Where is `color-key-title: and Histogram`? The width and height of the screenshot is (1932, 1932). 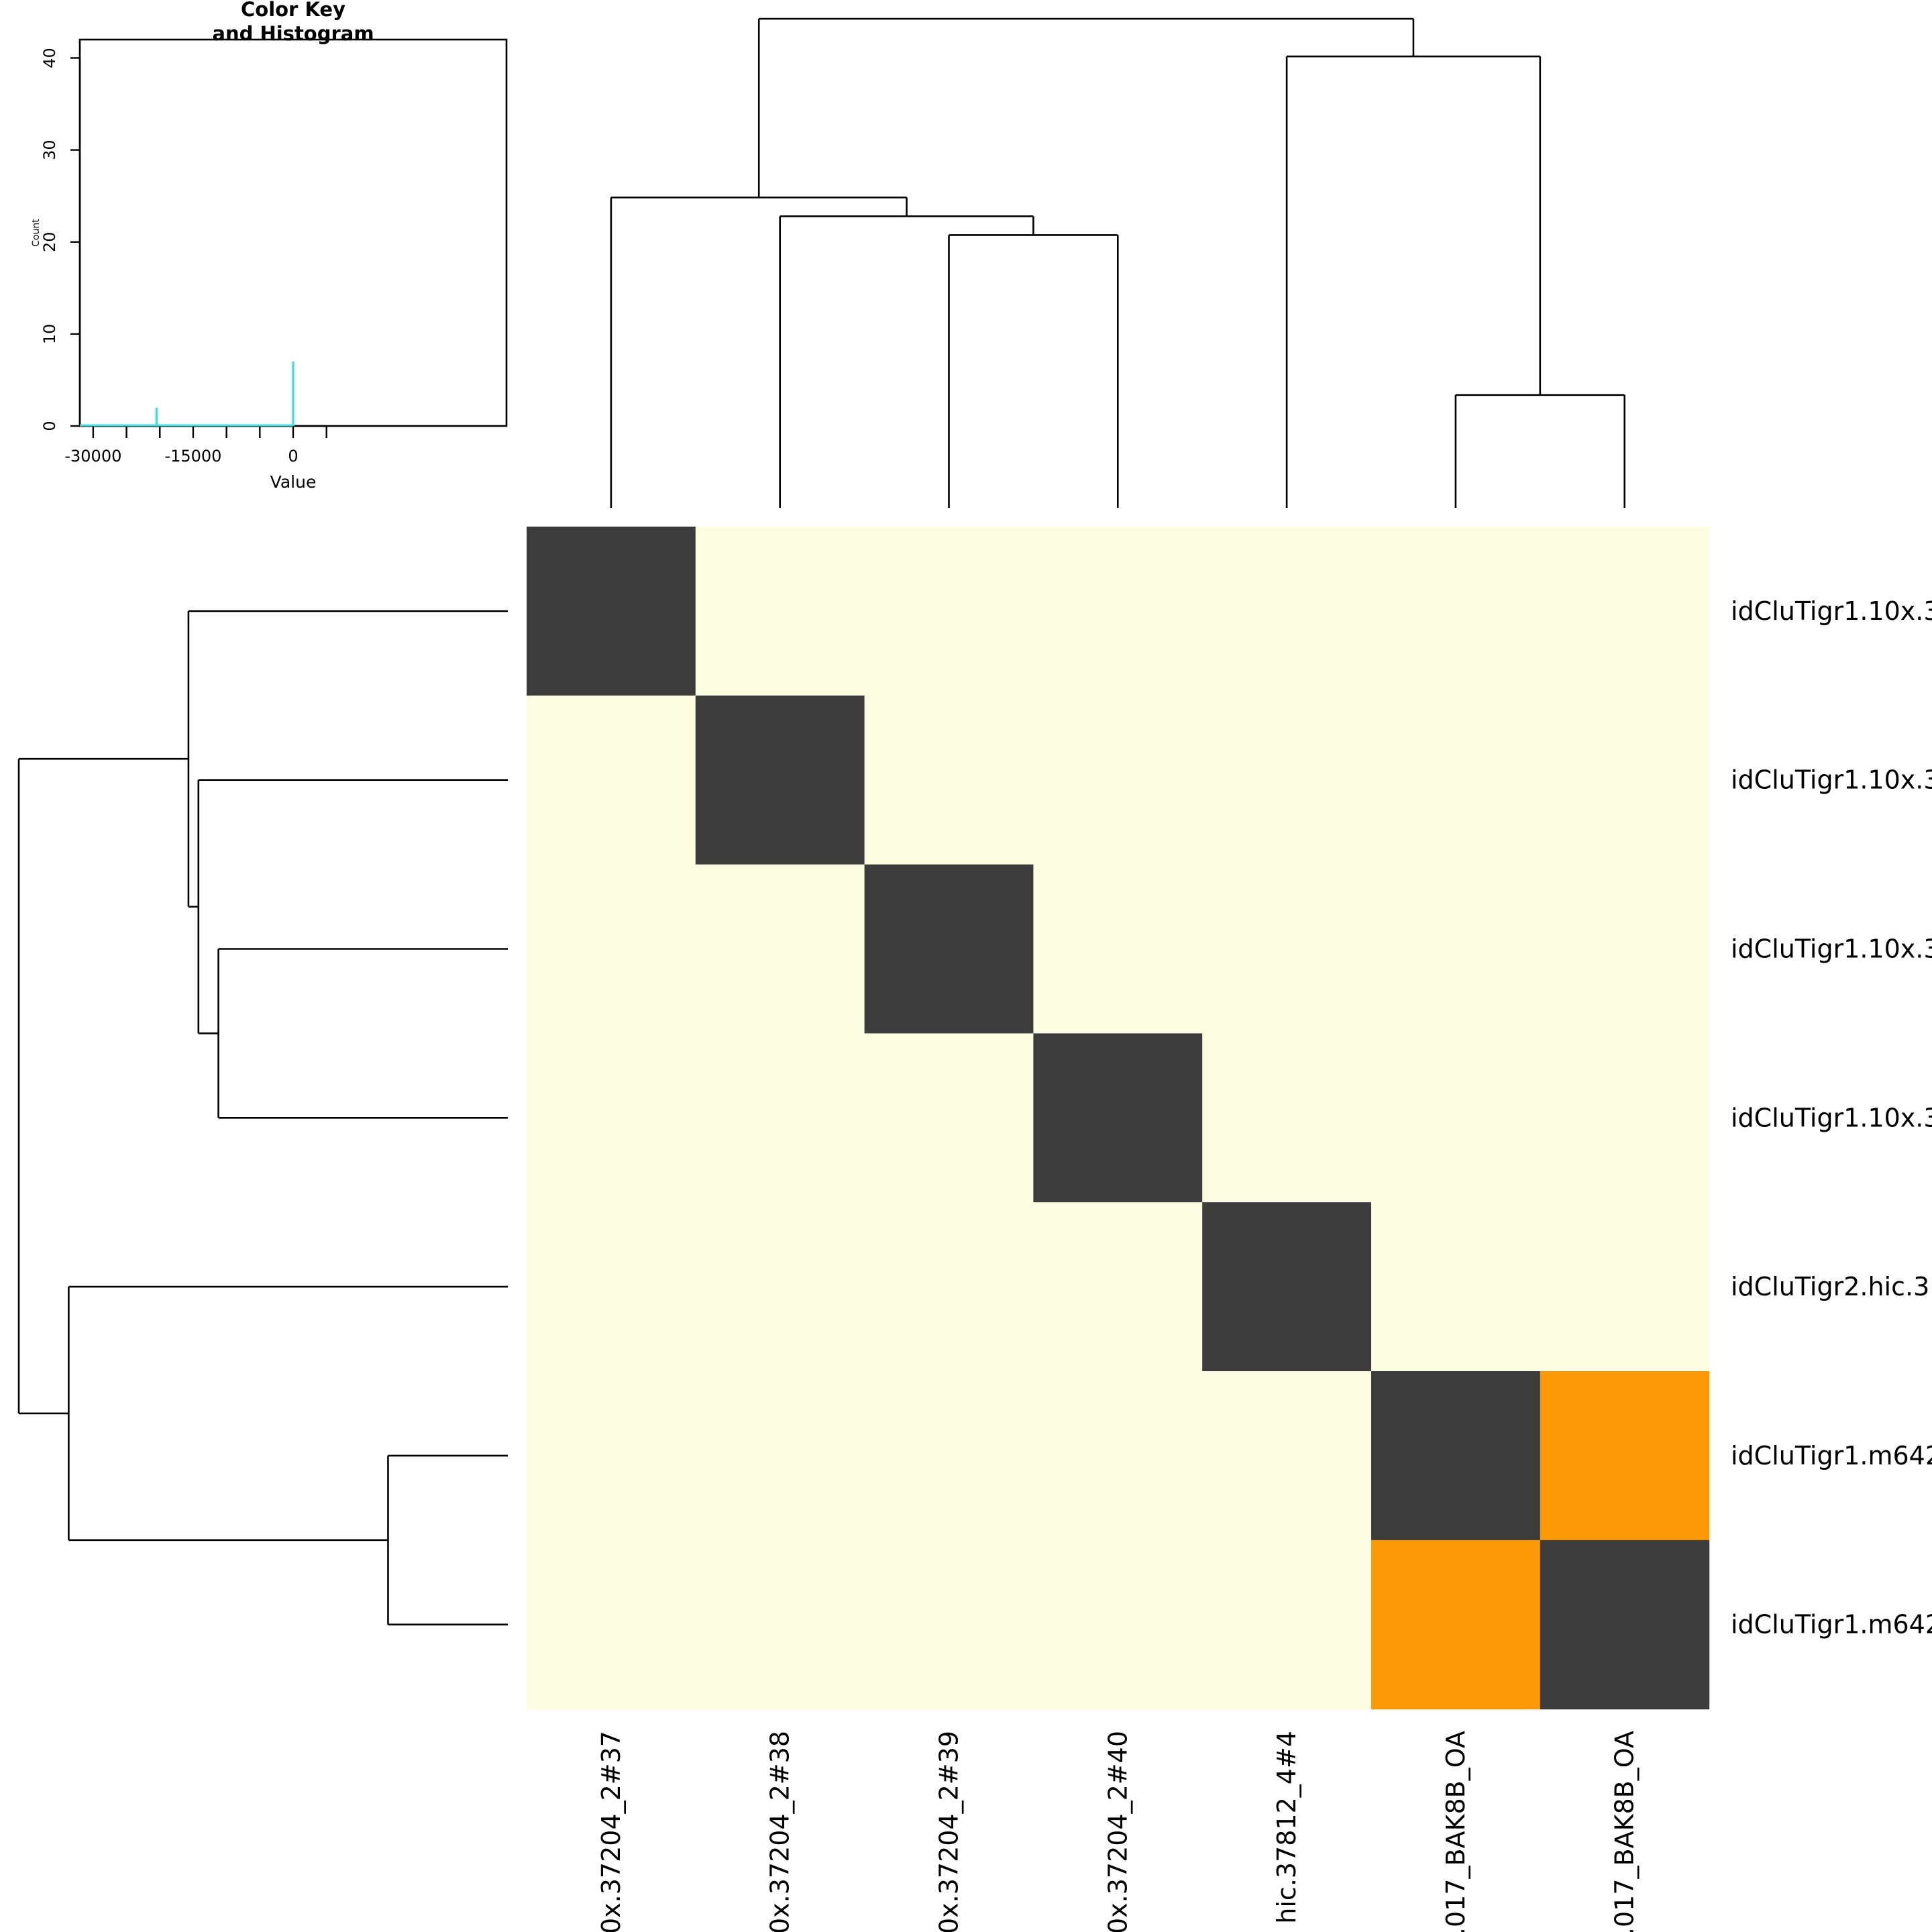 color-key-title: and Histogram is located at coordinates (293, 33).